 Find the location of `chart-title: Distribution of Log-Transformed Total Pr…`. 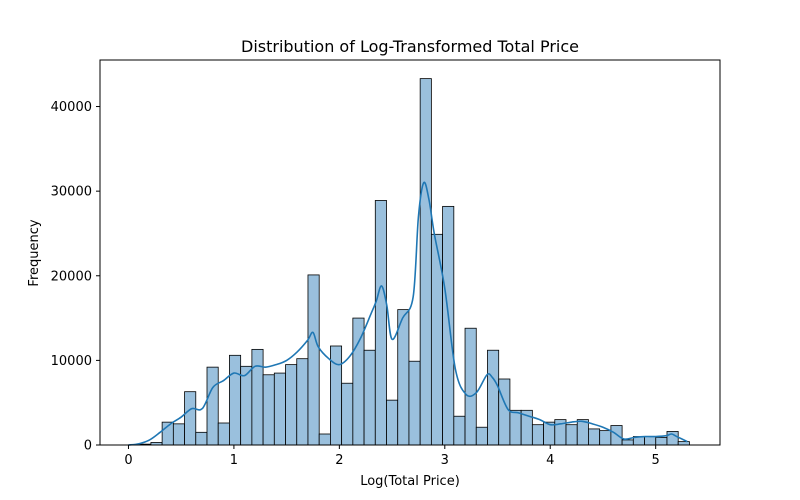

chart-title: Distribution of Log-Transformed Total Pr… is located at coordinates (410, 46).